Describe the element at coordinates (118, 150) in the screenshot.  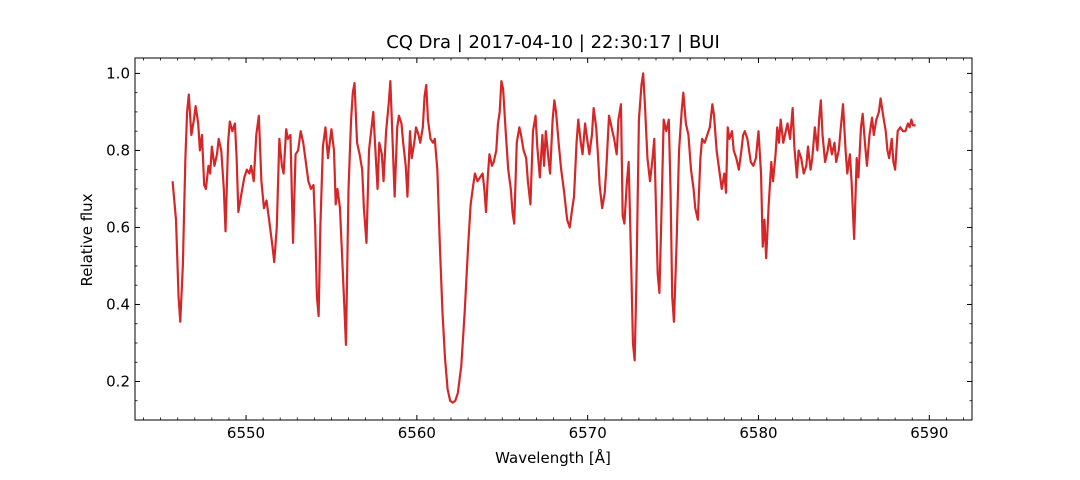
I see `y-tick-label: 0.8` at that location.